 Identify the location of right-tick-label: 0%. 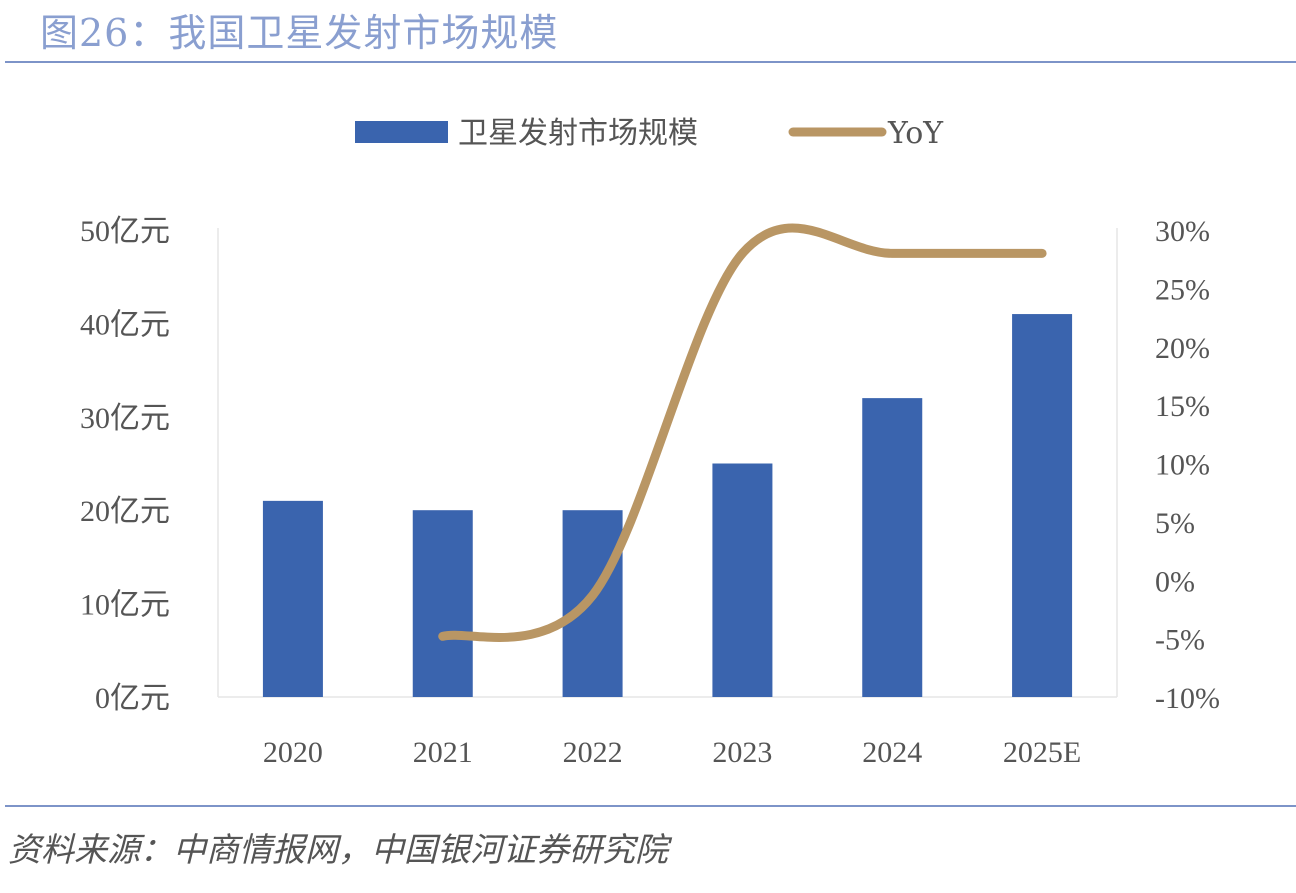
(1175, 581).